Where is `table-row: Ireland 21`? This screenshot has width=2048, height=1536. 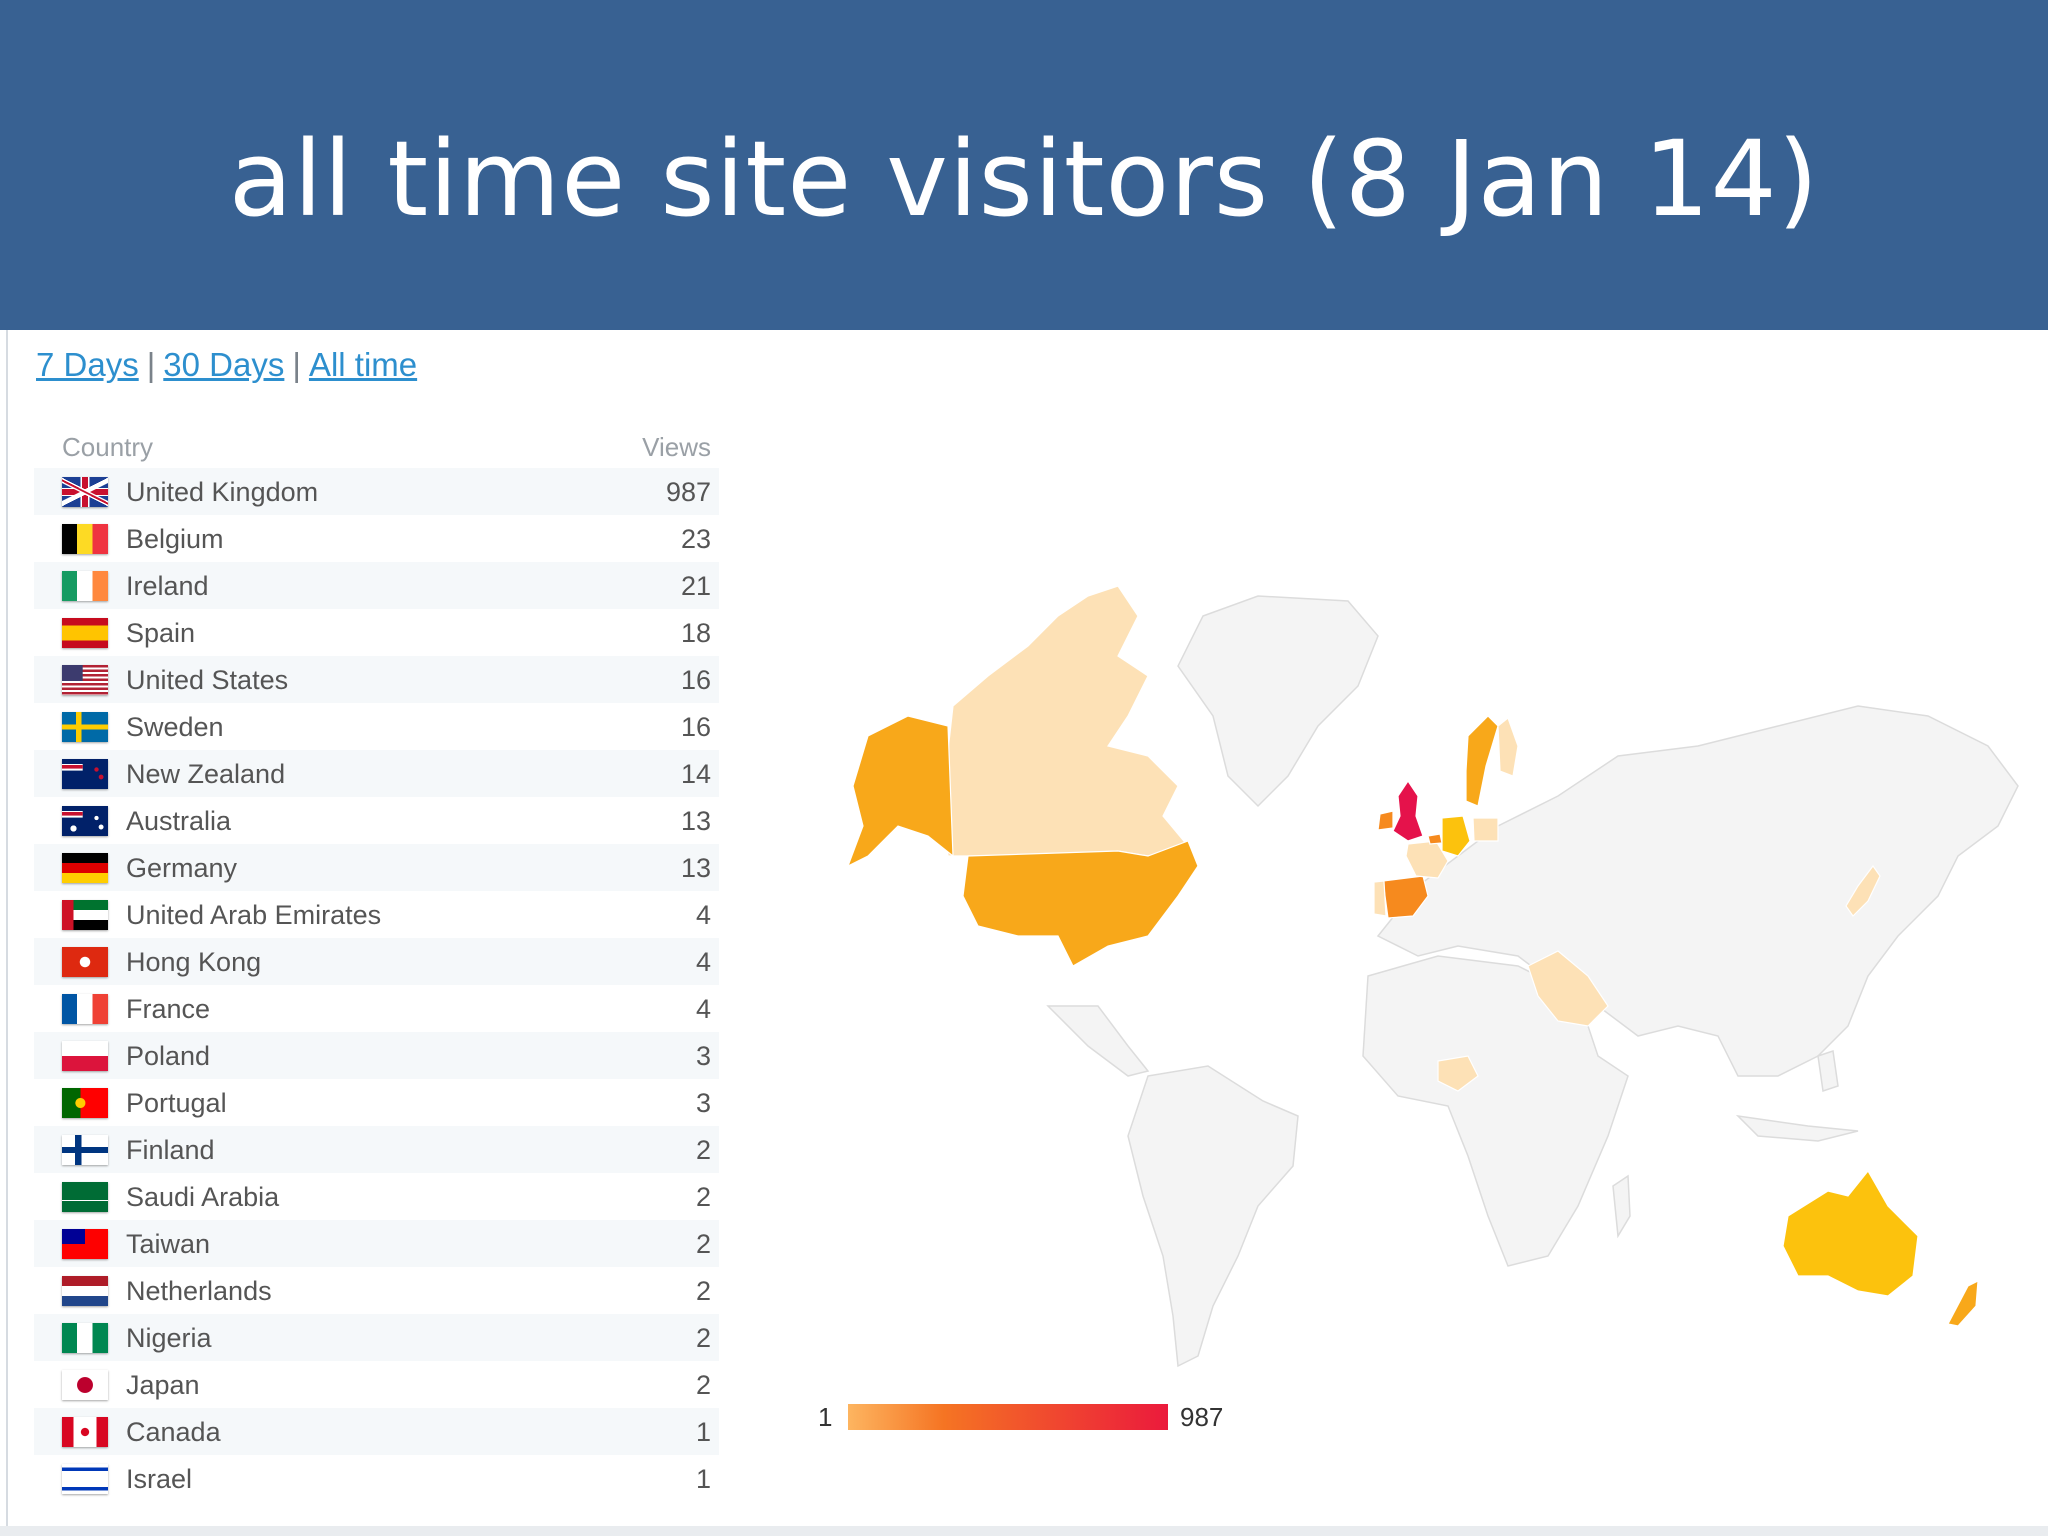 table-row: Ireland 21 is located at coordinates (376, 585).